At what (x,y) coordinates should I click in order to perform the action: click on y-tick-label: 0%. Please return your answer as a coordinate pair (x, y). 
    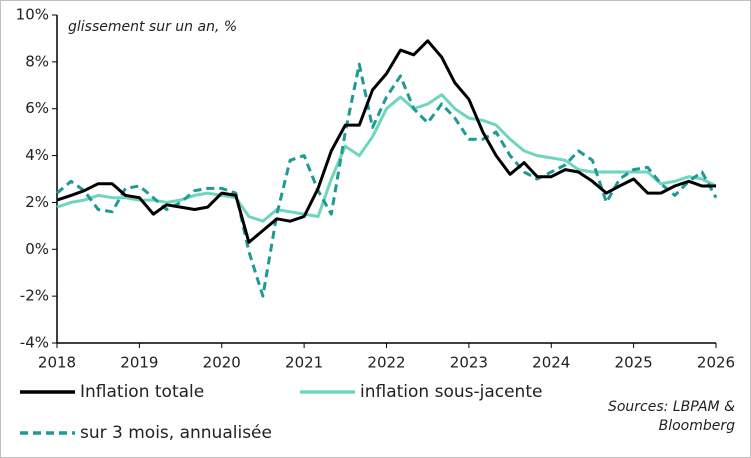
    Looking at the image, I should click on (37, 249).